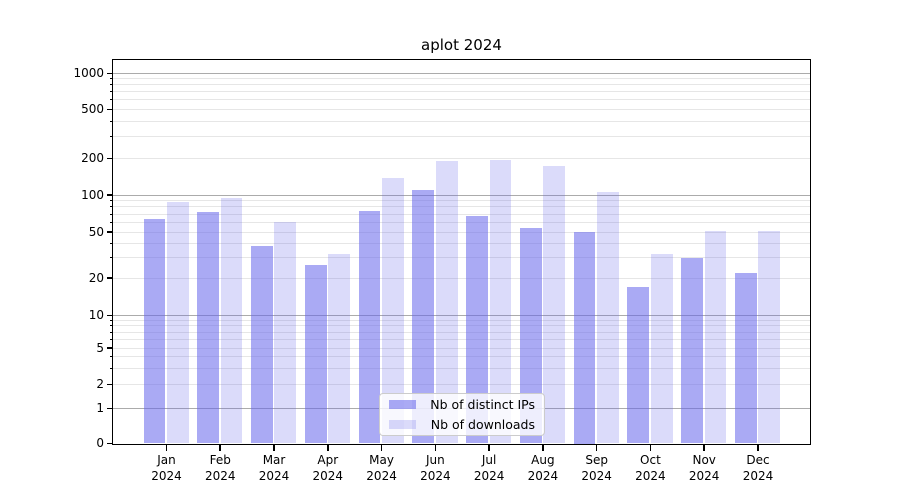 The height and width of the screenshot is (500, 900). What do you see at coordinates (92, 158) in the screenshot?
I see `y-tick-label-200: 200` at bounding box center [92, 158].